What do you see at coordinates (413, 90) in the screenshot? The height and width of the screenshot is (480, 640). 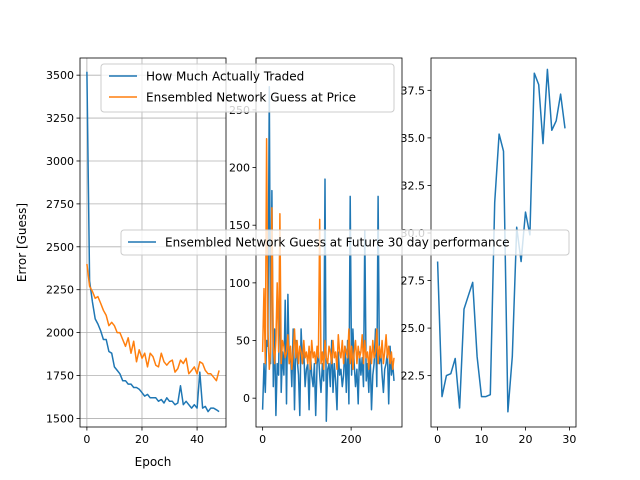 I see `y-tick-label: 37.5` at bounding box center [413, 90].